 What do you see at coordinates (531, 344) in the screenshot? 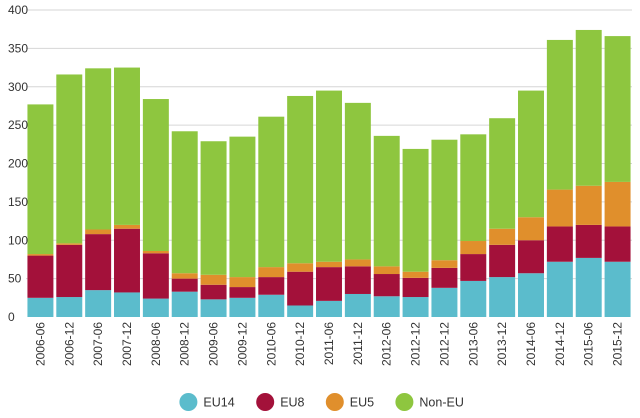
I see `x-tick-label: 2014-06` at bounding box center [531, 344].